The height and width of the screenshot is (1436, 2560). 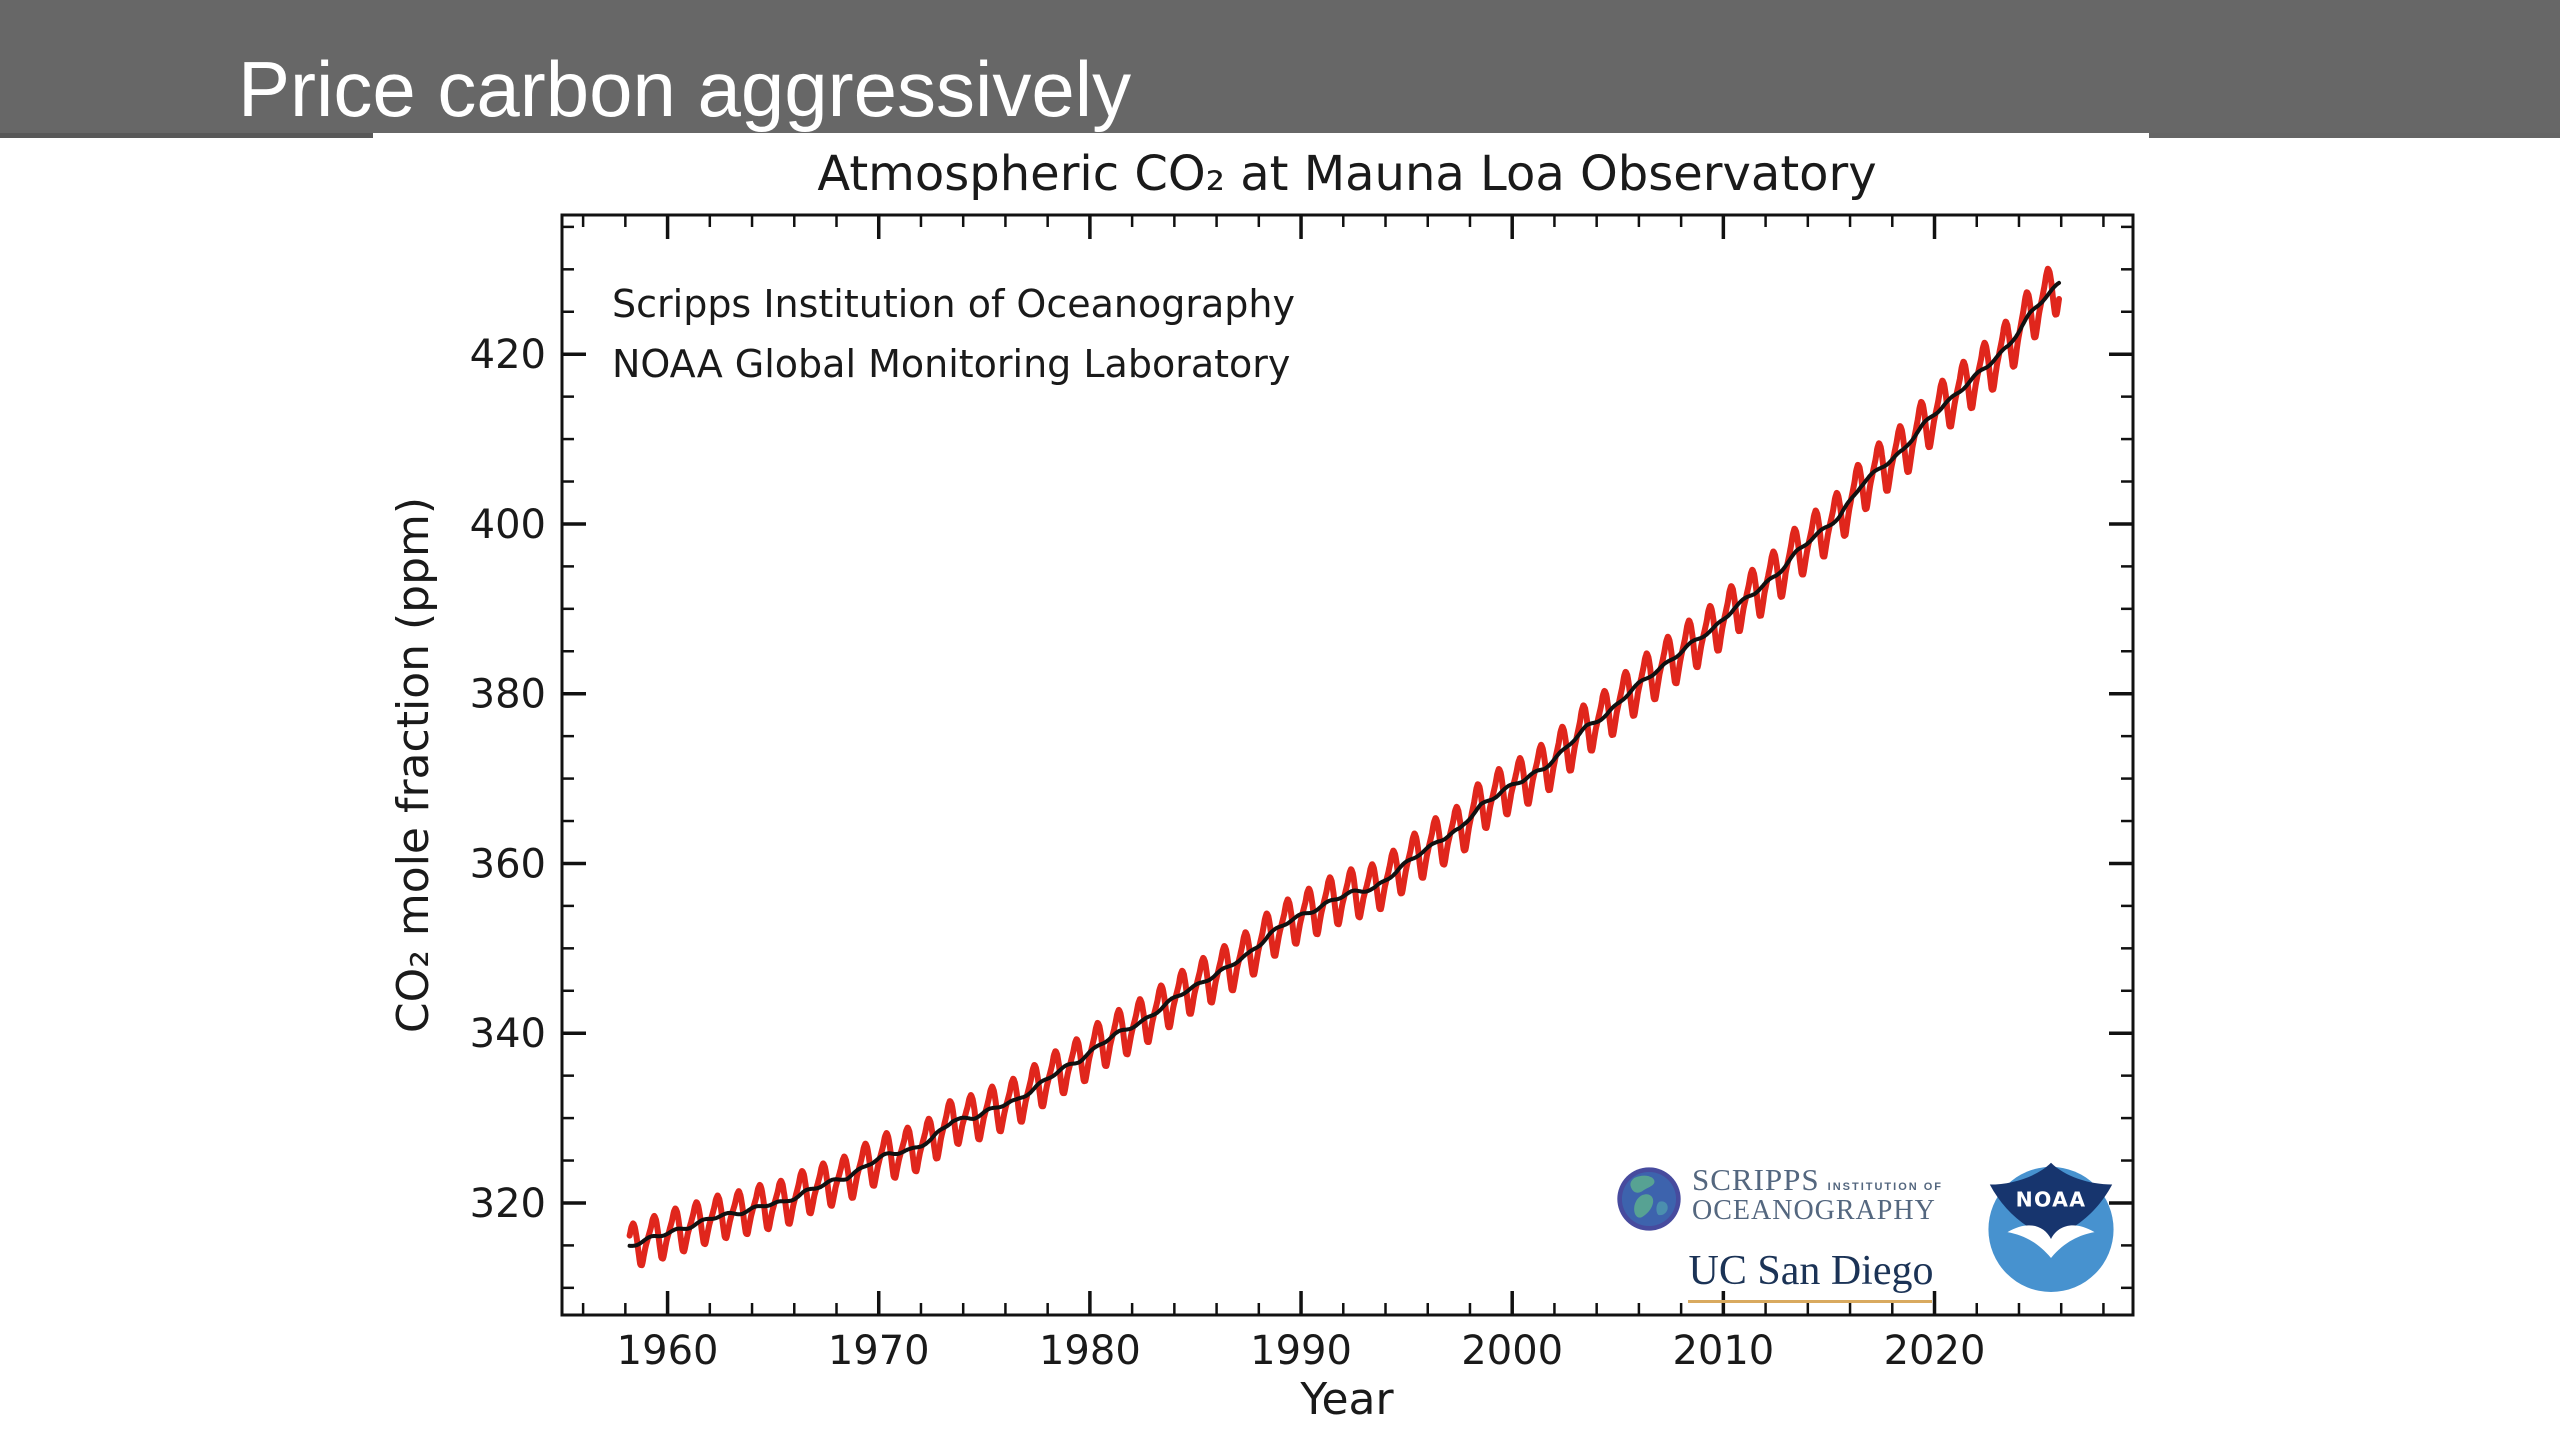 What do you see at coordinates (1723, 1351) in the screenshot?
I see `x-tick-label: 2010` at bounding box center [1723, 1351].